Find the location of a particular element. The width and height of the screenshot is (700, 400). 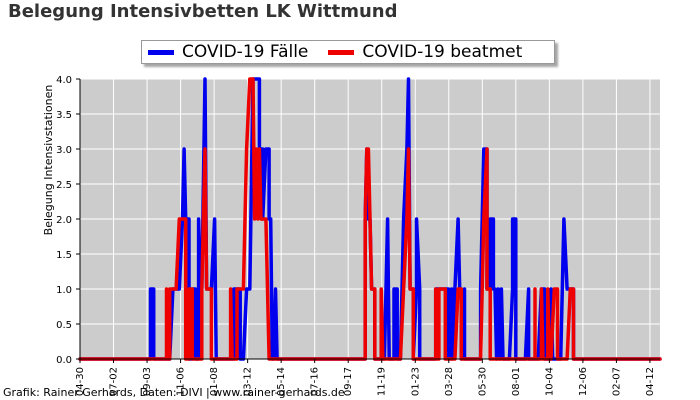

x-tick-label: 07-02 is located at coordinates (114, 381).